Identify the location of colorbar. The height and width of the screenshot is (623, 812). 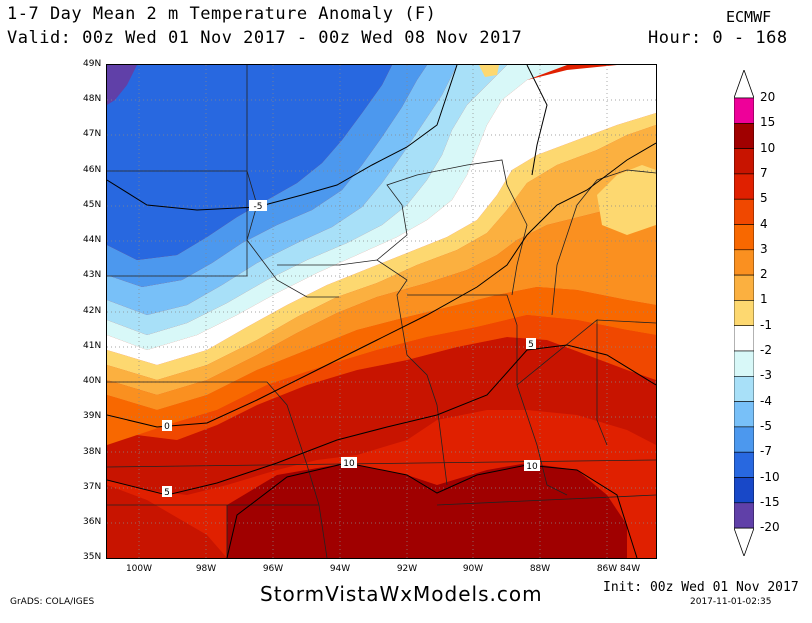
(744, 313).